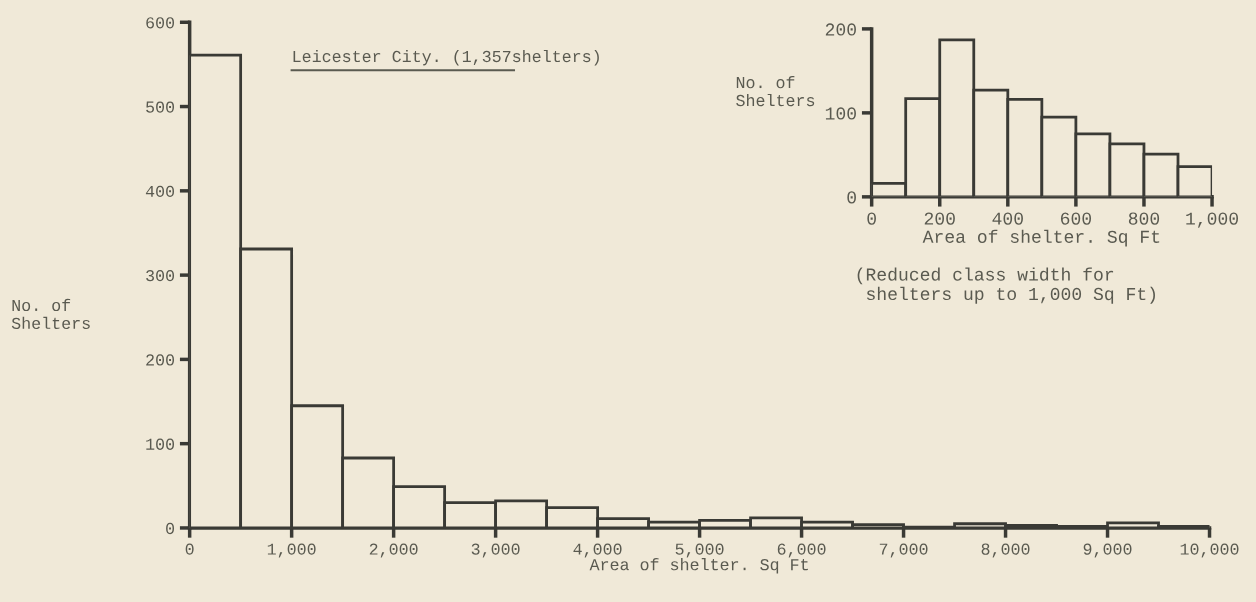 This screenshot has height=602, width=1256. What do you see at coordinates (1144, 218) in the screenshot?
I see `x-tick-label: 800` at bounding box center [1144, 218].